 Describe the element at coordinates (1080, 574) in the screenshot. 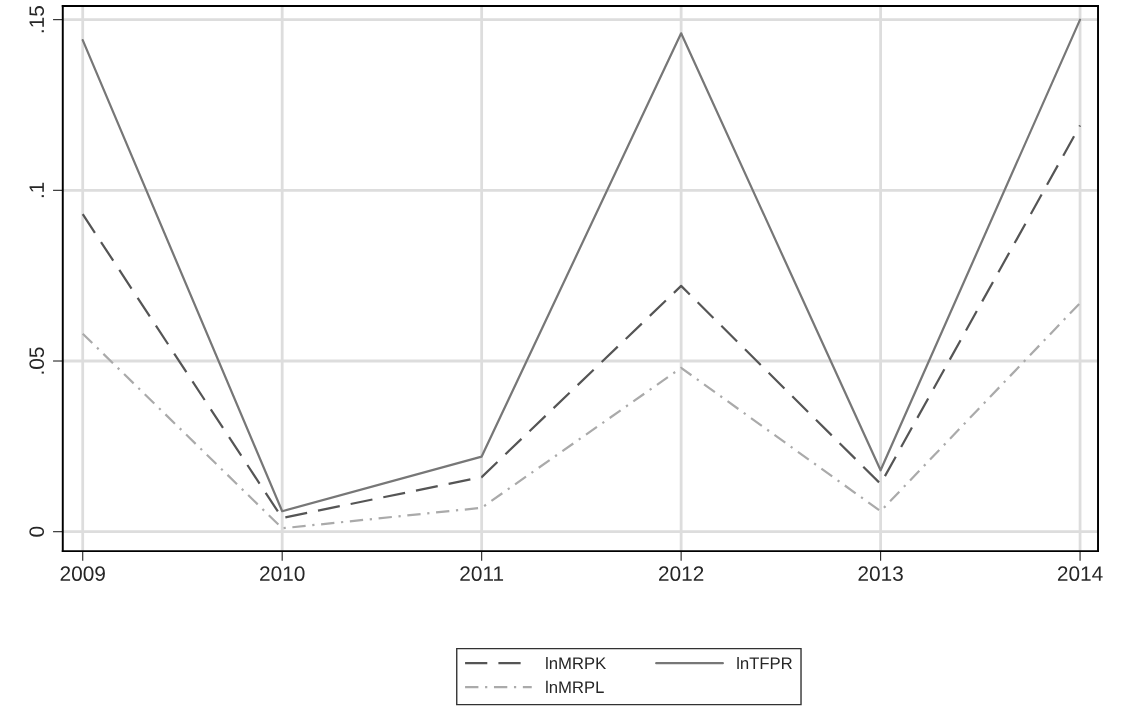

I see `x-tick-label: 2014` at that location.